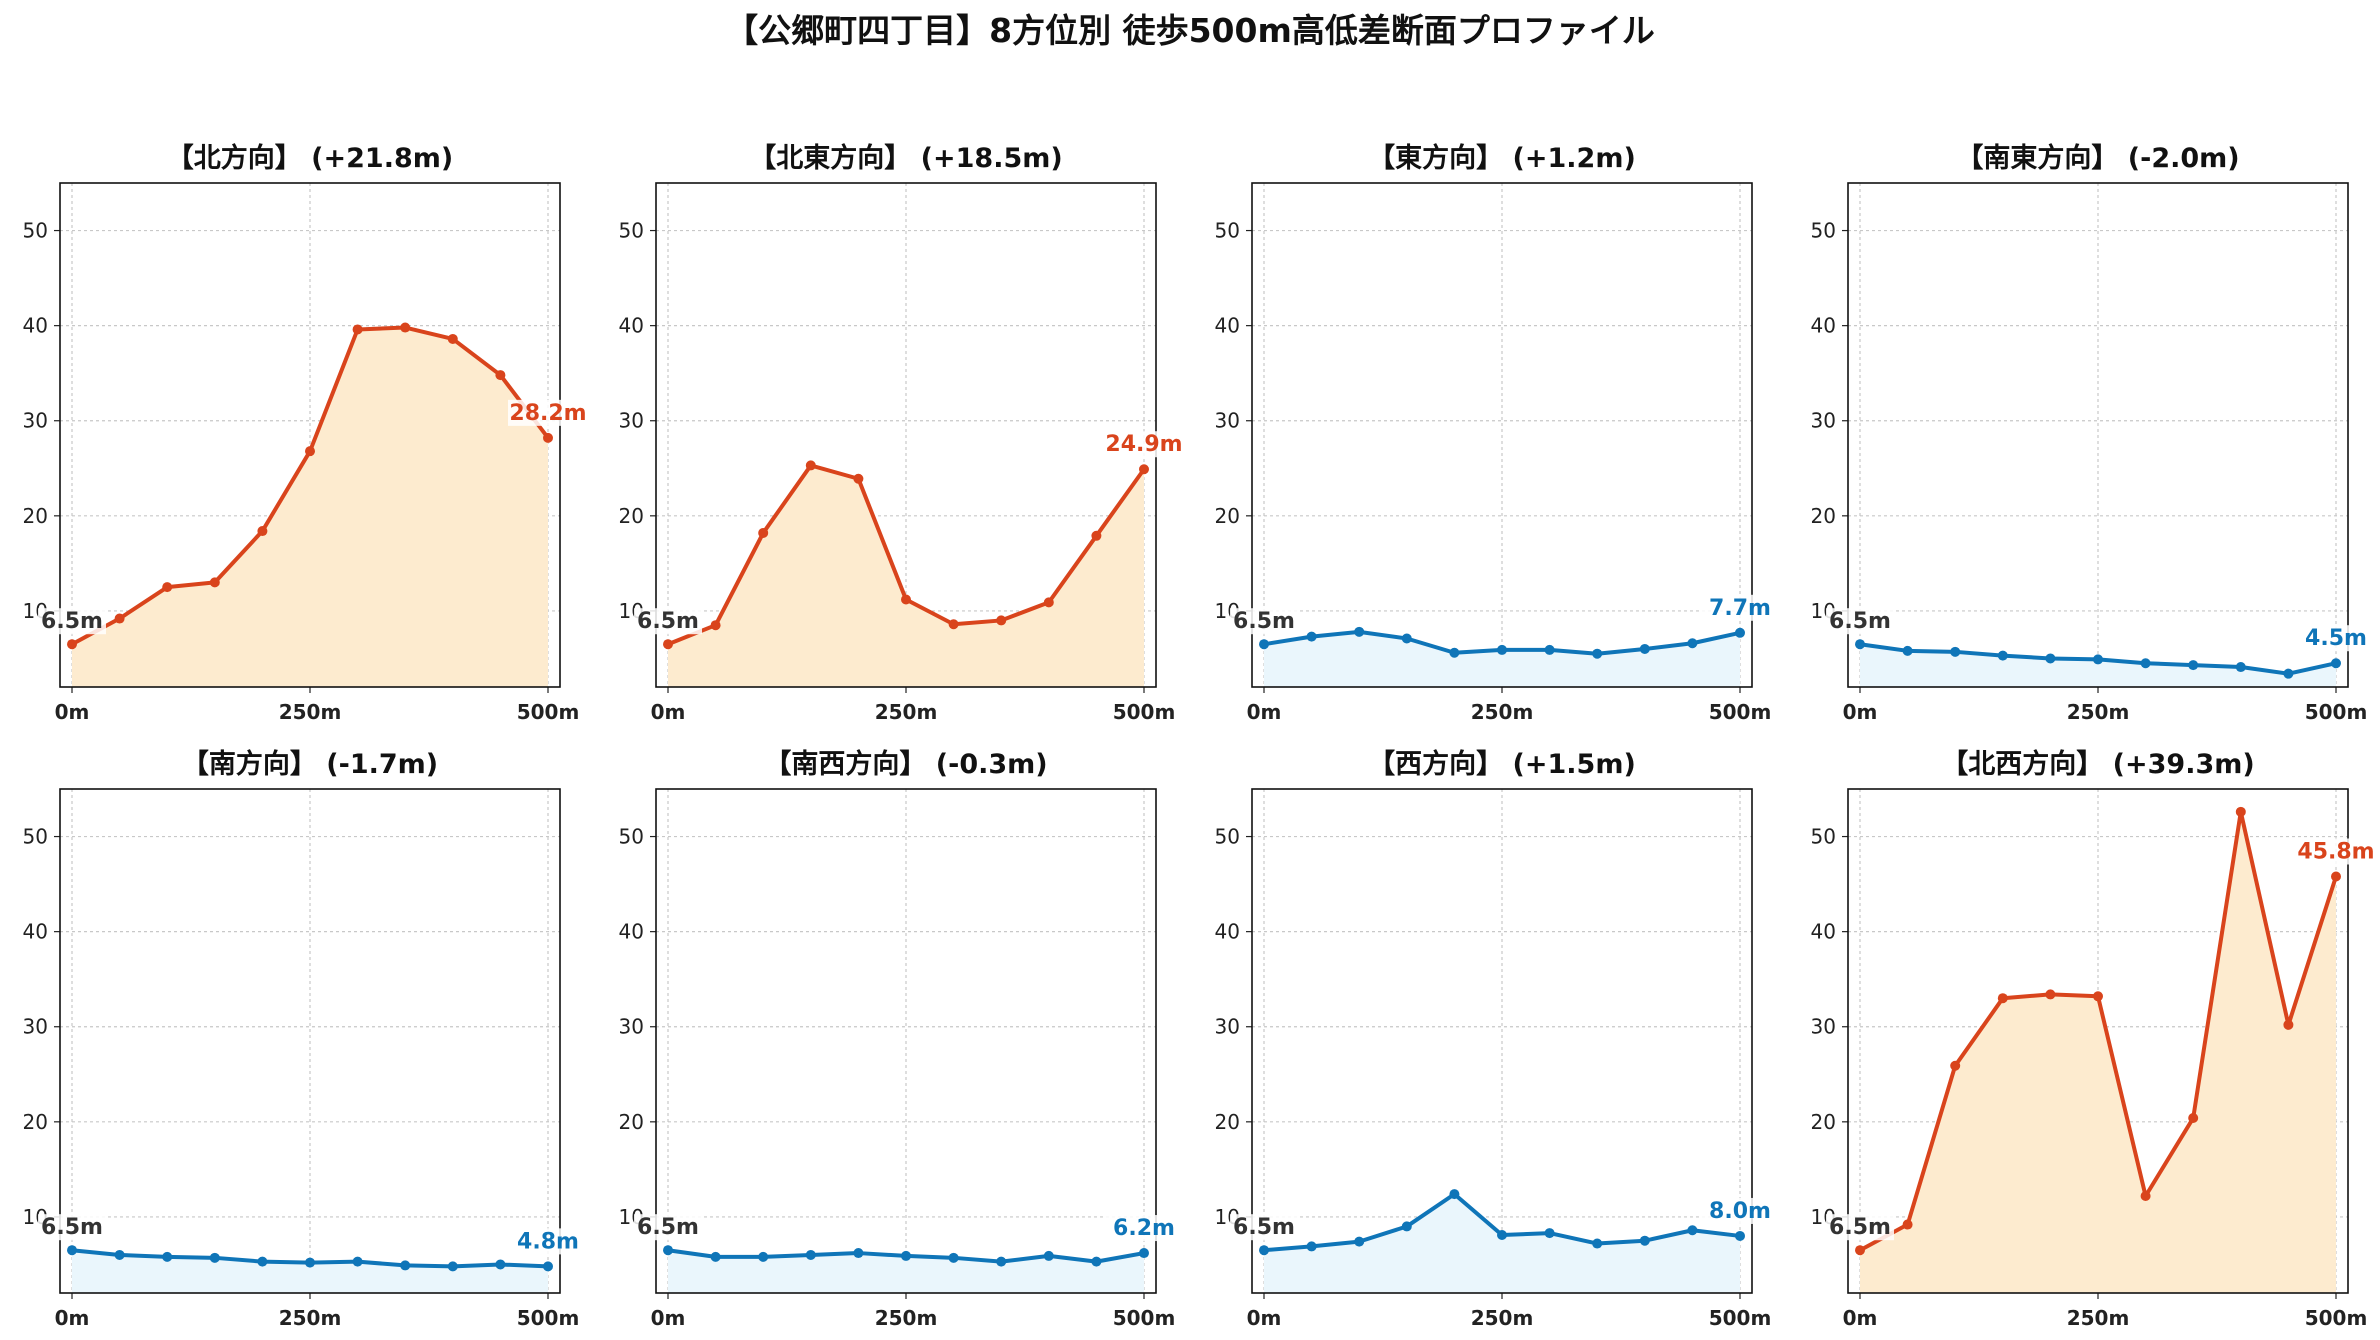 The width and height of the screenshot is (2380, 1340). What do you see at coordinates (1190, 30) in the screenshot?
I see `figure-title: 【公郷町四丁目】8方位別 徒歩500m高低差断面プロファイル` at bounding box center [1190, 30].